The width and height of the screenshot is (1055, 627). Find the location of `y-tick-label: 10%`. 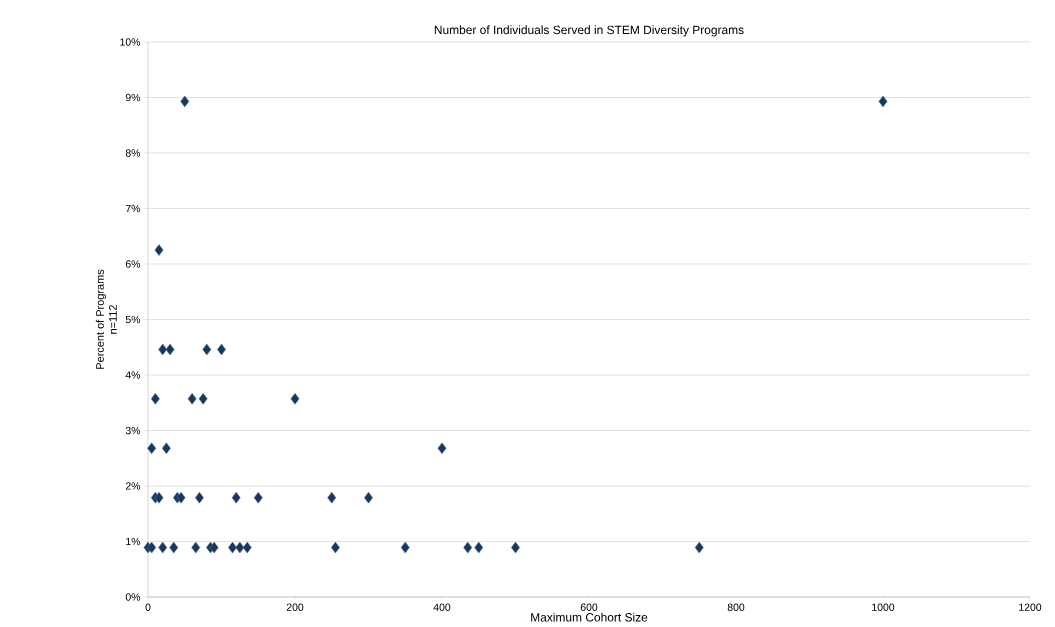

y-tick-label: 10% is located at coordinates (130, 42).